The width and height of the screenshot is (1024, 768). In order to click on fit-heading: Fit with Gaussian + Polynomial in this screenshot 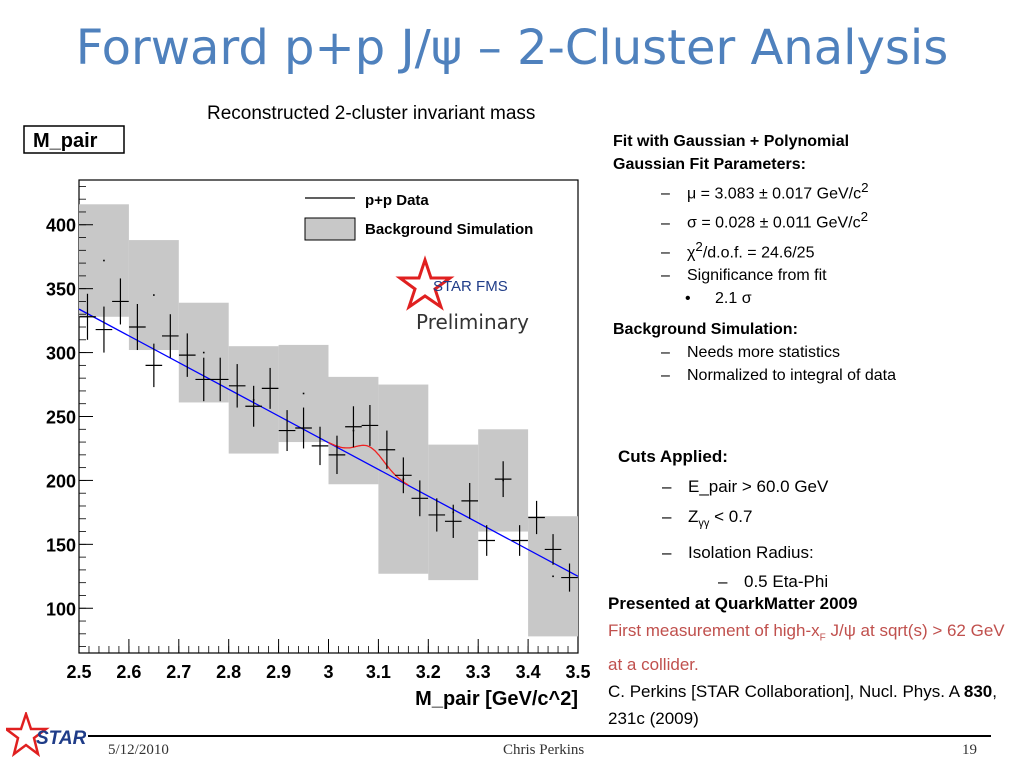, I will do `click(731, 141)`.